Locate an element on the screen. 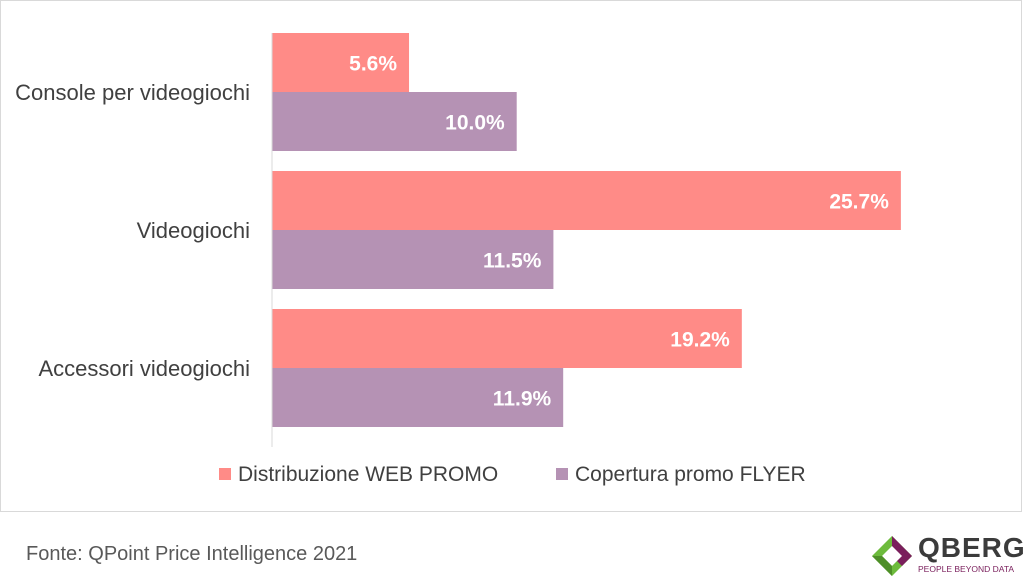 The width and height of the screenshot is (1024, 582). logo-tagline: PEOPLE BEYOND DATA is located at coordinates (966, 569).